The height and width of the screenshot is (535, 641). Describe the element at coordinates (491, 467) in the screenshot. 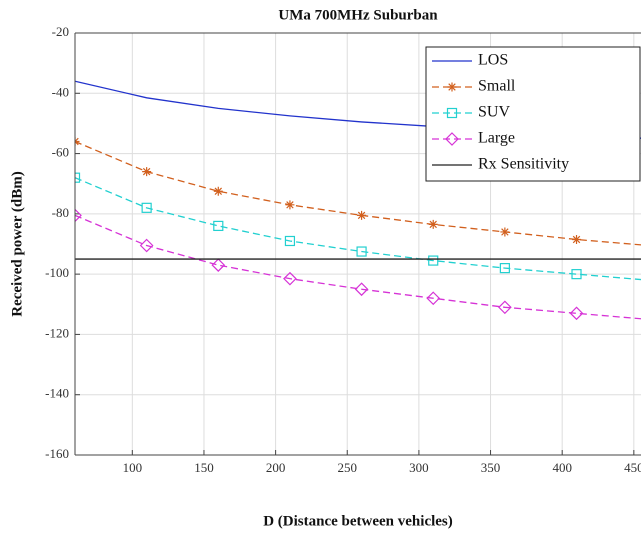

I see `x-tick-label: 350` at that location.